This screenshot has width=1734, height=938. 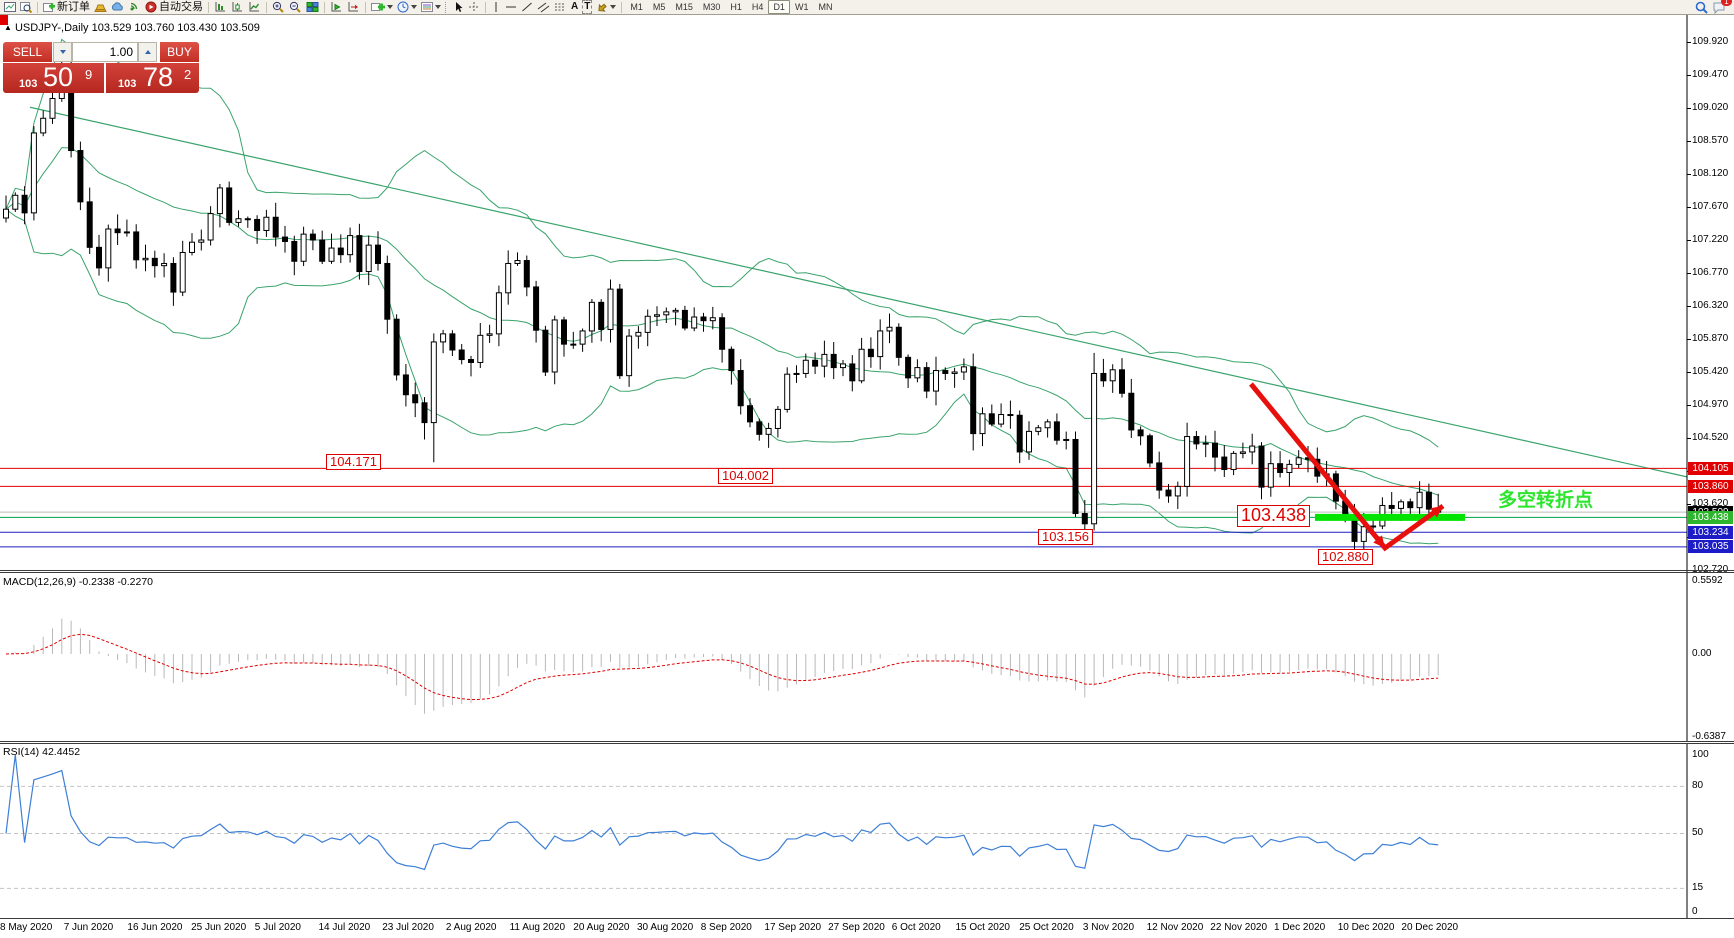 What do you see at coordinates (574, 7) in the screenshot?
I see `text-tool-button: A` at bounding box center [574, 7].